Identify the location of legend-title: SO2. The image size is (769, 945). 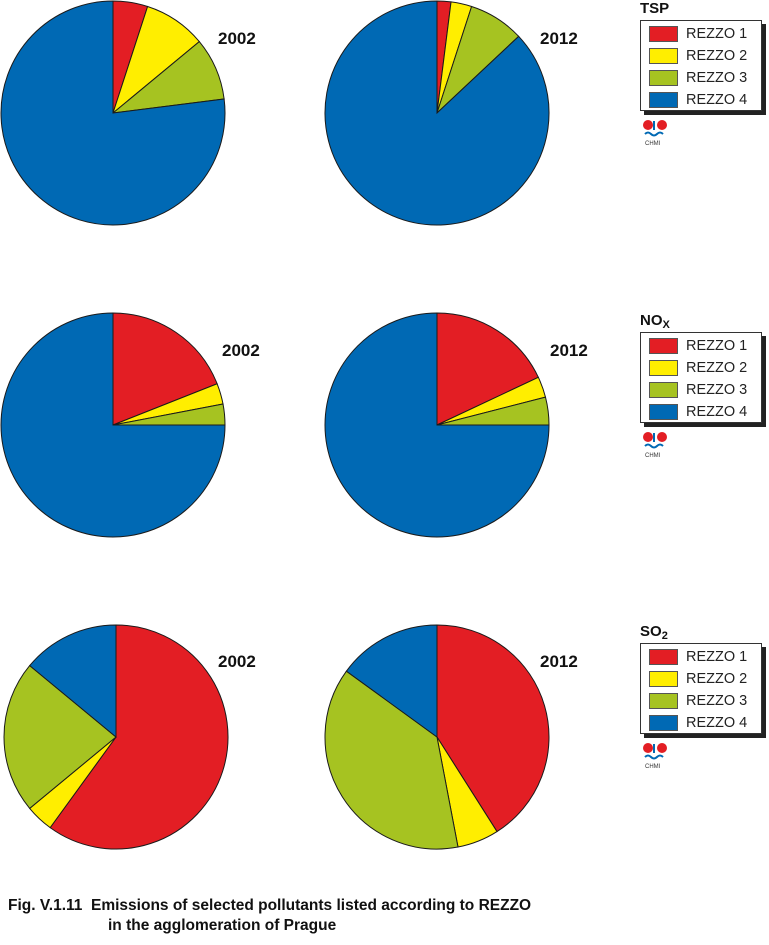
(654, 632).